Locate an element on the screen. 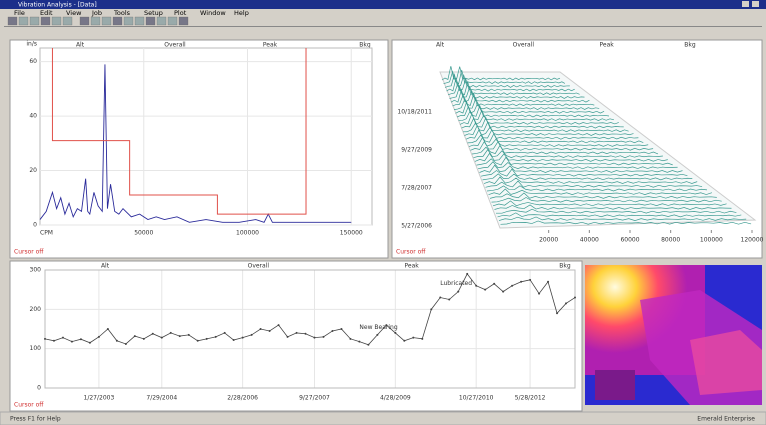 The height and width of the screenshot is (425, 766). window-title: Vibration Analysis - [Data] is located at coordinates (57, 5).